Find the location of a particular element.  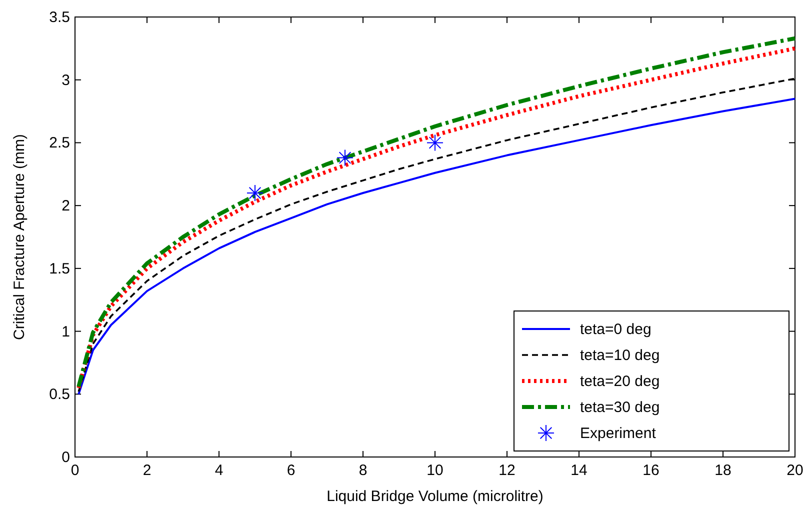

y-tick-label: 2 is located at coordinates (66, 206).